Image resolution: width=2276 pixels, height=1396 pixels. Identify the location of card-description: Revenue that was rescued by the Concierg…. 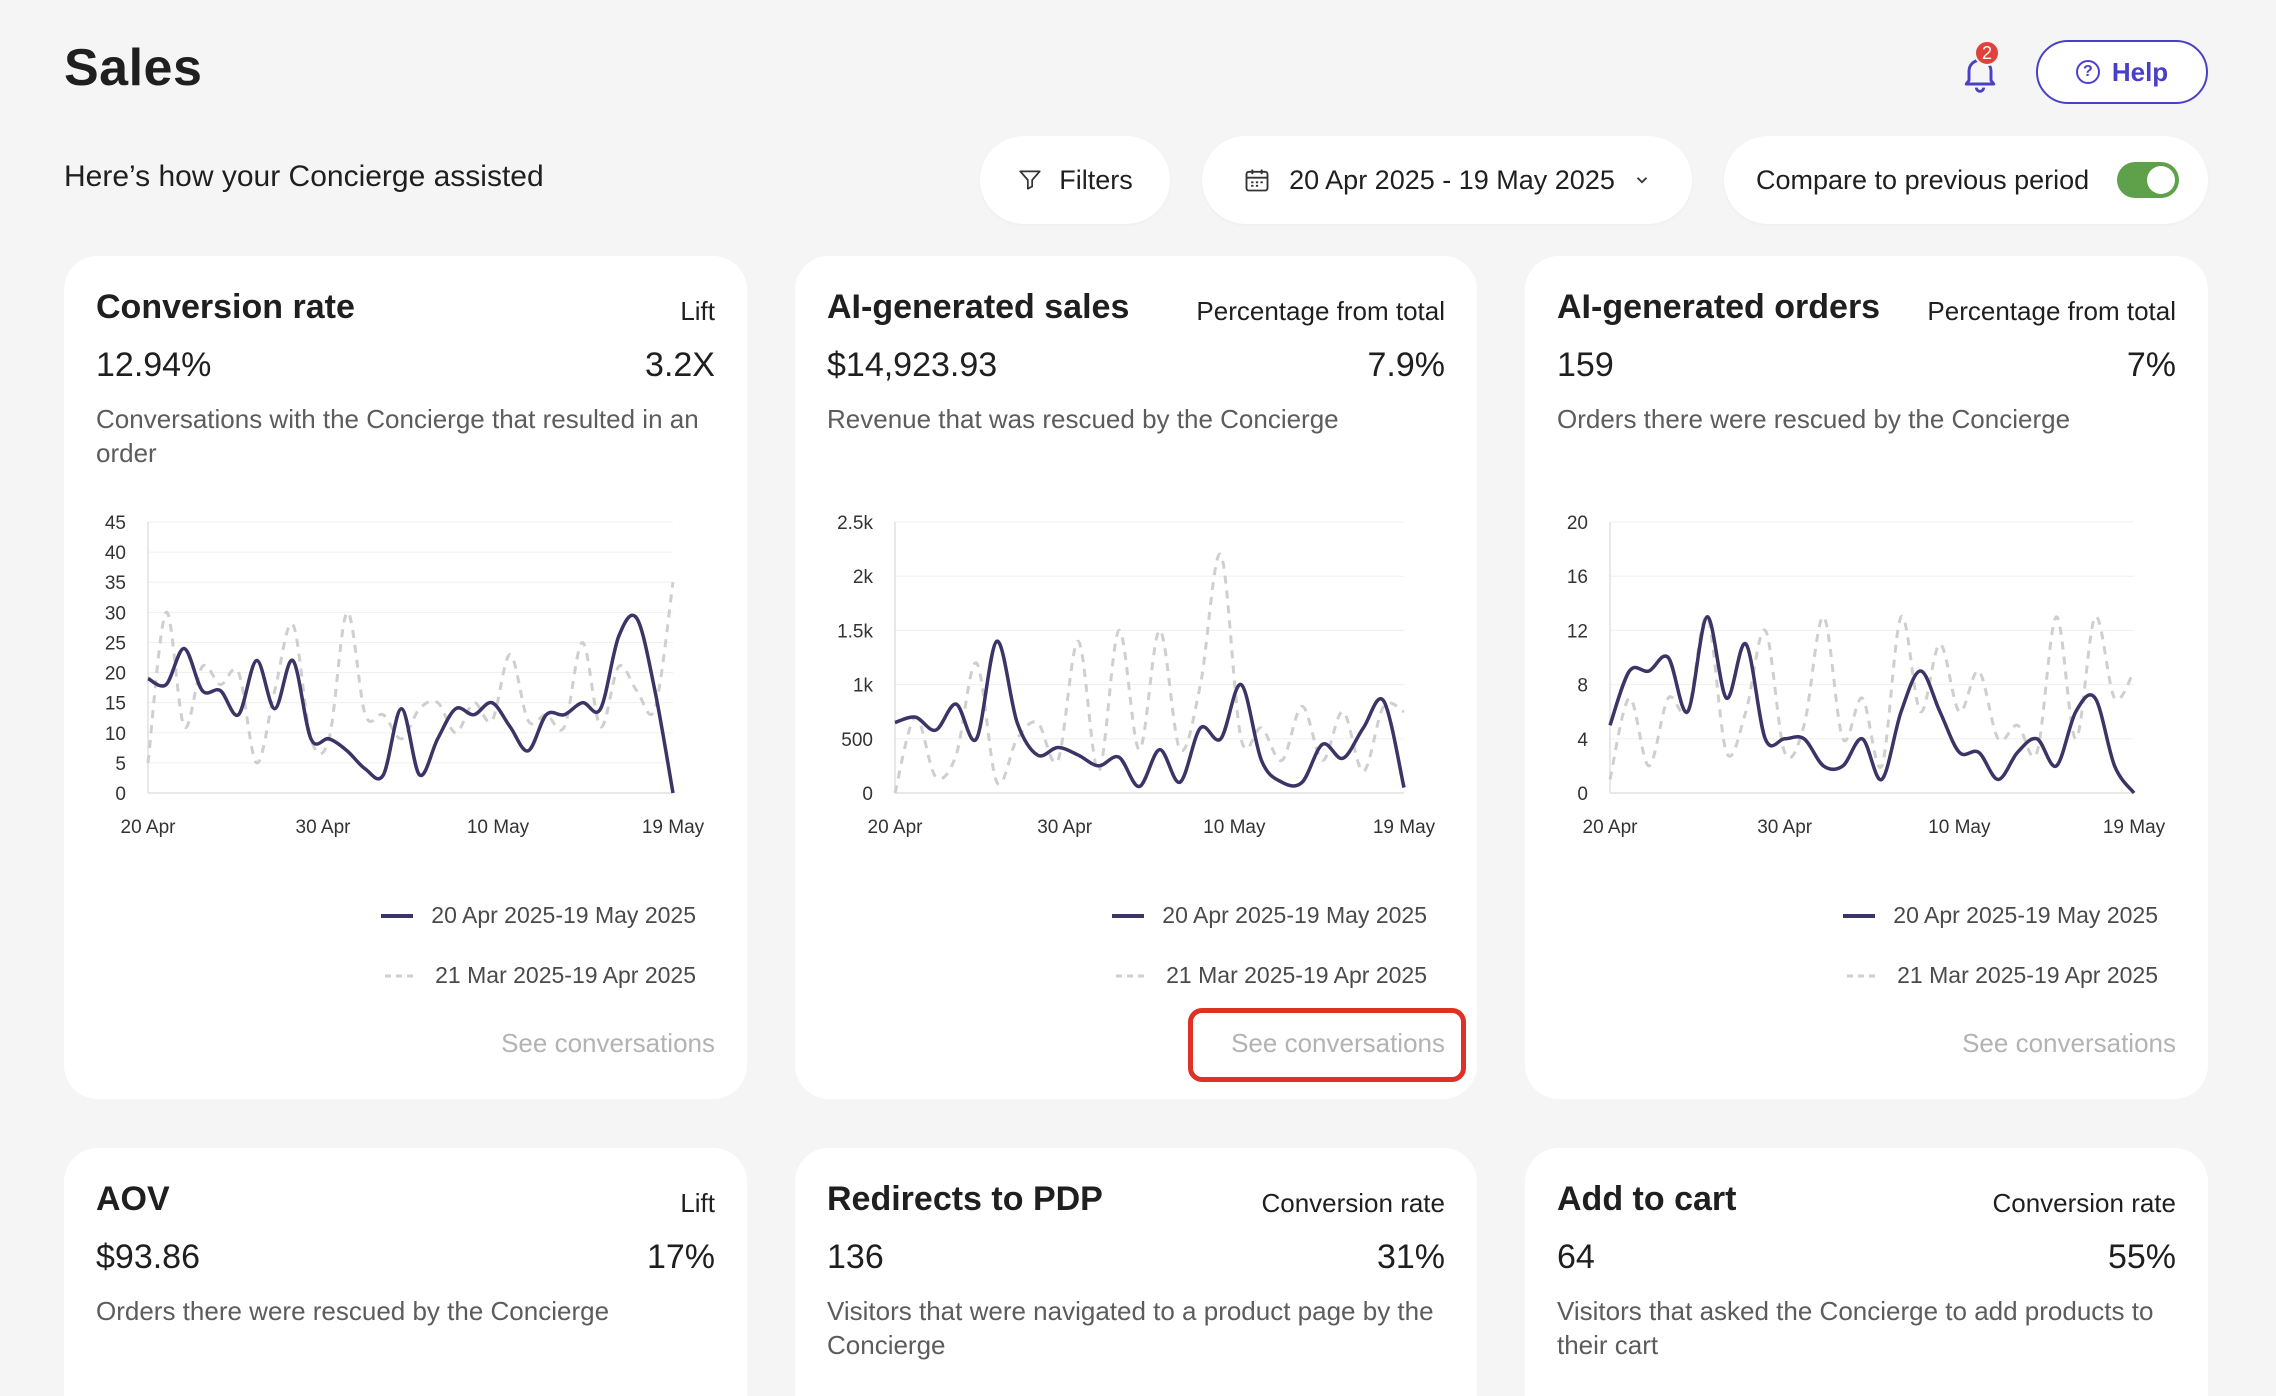
(1083, 419).